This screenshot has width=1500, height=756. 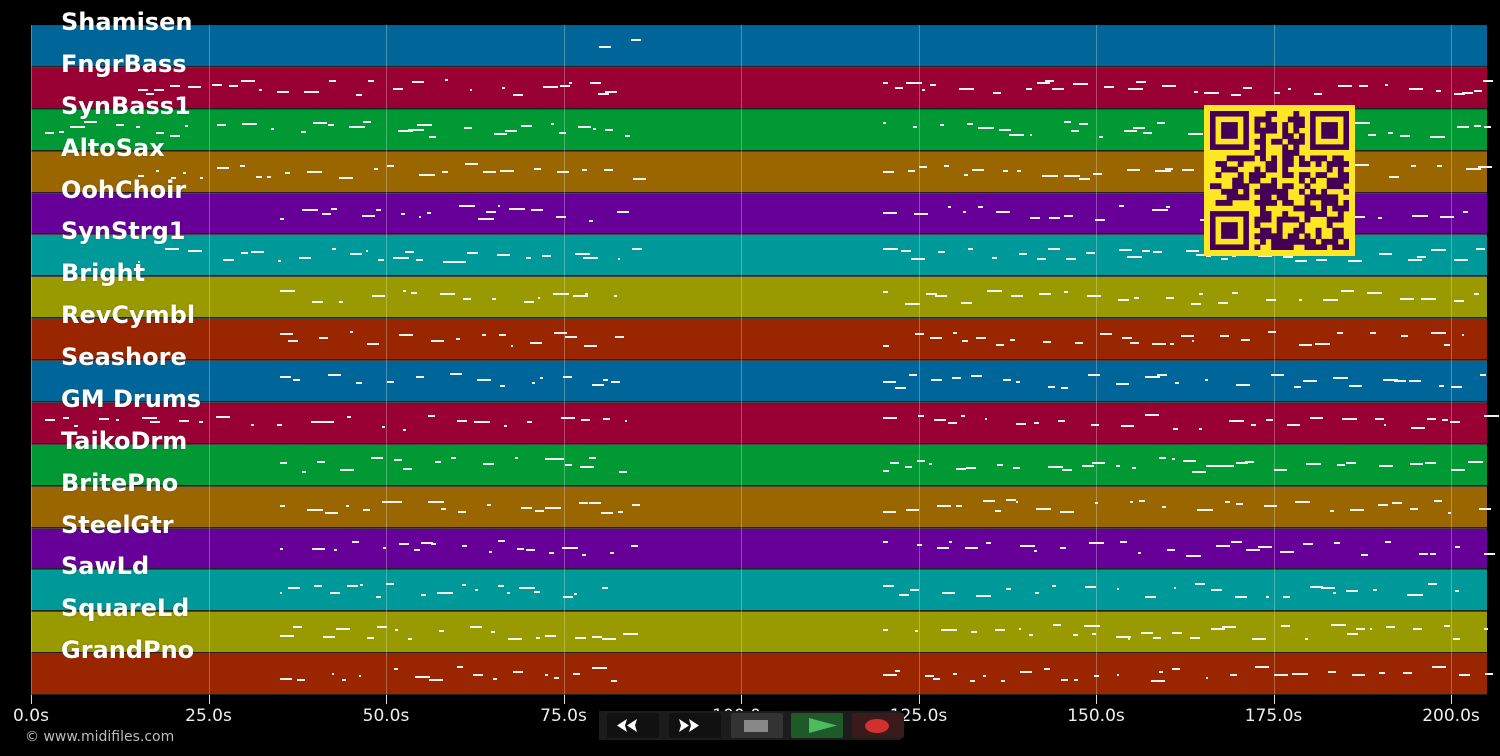 What do you see at coordinates (878, 725) in the screenshot?
I see `record-button` at bounding box center [878, 725].